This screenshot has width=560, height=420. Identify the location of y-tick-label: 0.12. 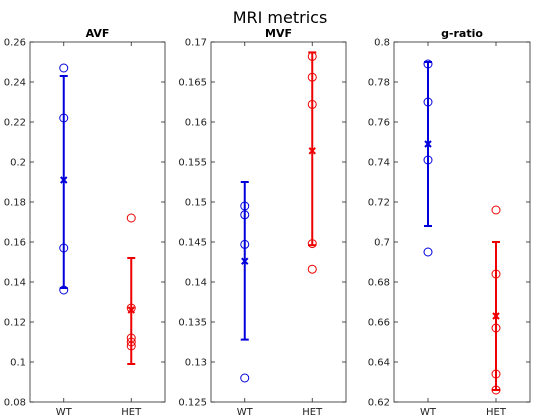
(15, 323).